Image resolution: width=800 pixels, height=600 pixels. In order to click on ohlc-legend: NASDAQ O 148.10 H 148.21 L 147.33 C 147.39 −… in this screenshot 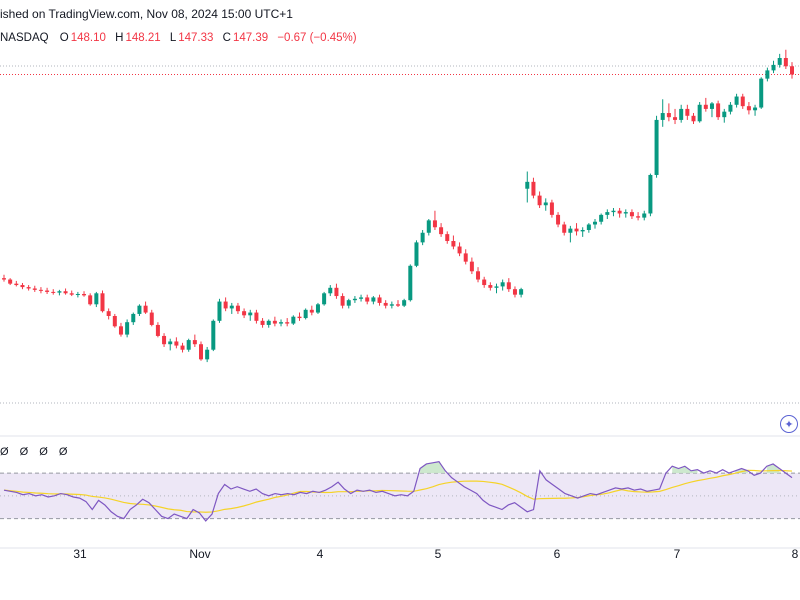, I will do `click(179, 38)`.